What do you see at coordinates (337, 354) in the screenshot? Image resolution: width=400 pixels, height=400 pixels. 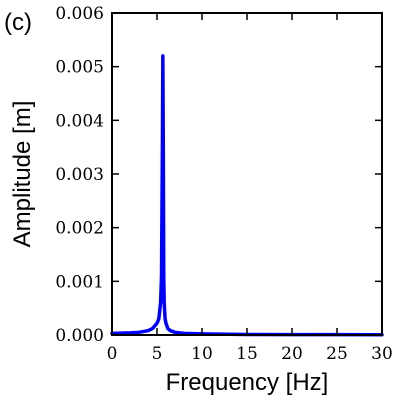 I see `x-tick-label: 25` at bounding box center [337, 354].